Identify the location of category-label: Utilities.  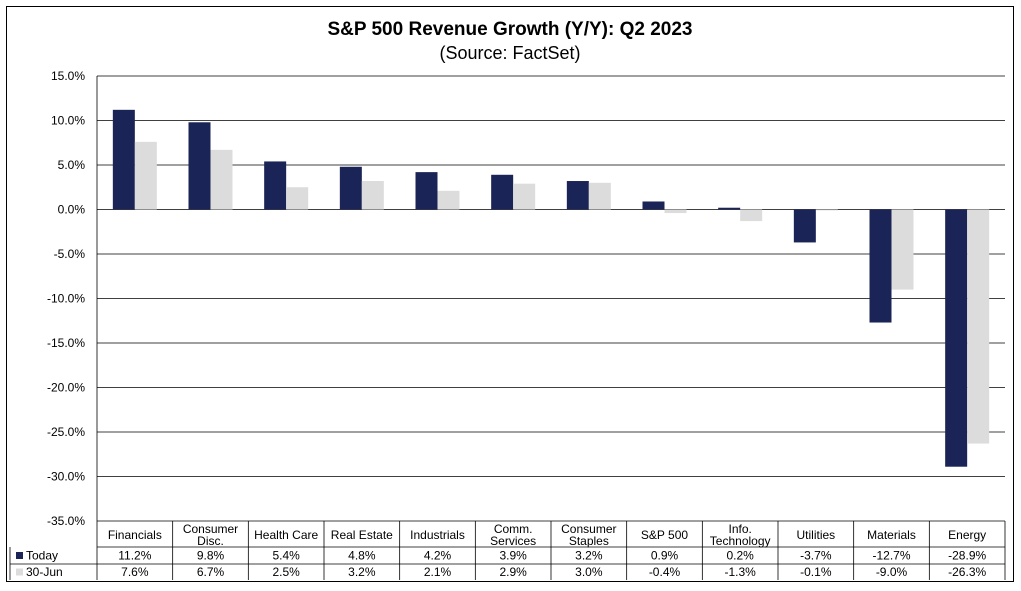
(815, 535).